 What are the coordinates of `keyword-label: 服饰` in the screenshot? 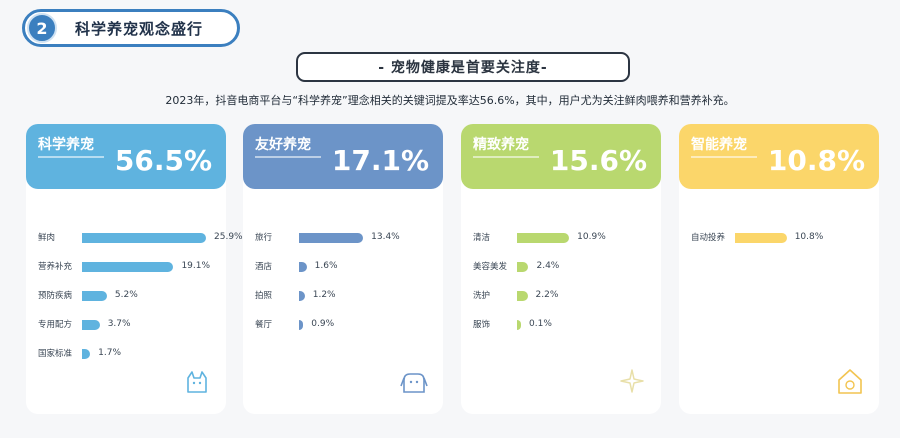 It's located at (482, 325).